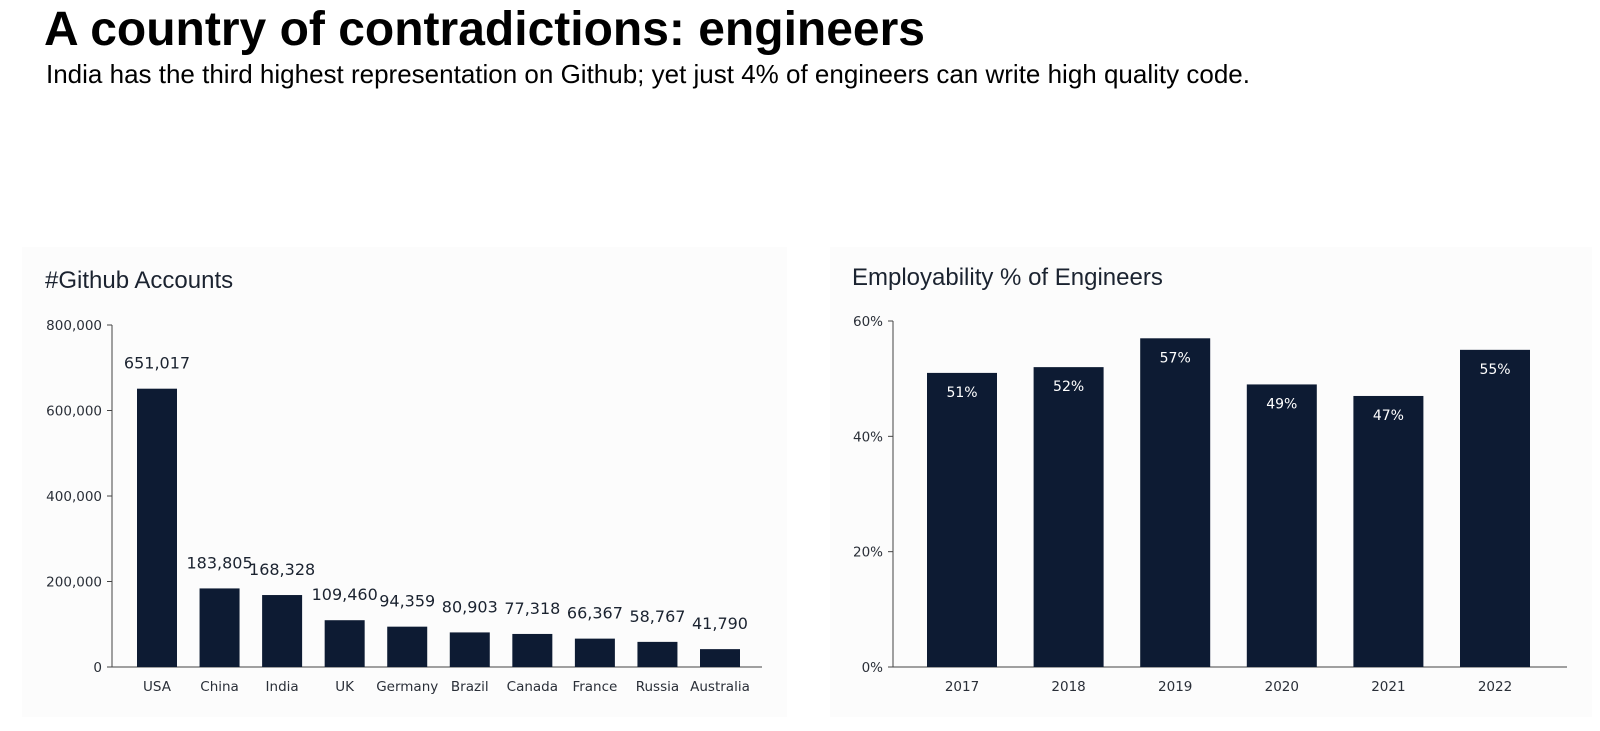 The height and width of the screenshot is (731, 1600). I want to click on github-x-tick-label: Australia, so click(720, 687).